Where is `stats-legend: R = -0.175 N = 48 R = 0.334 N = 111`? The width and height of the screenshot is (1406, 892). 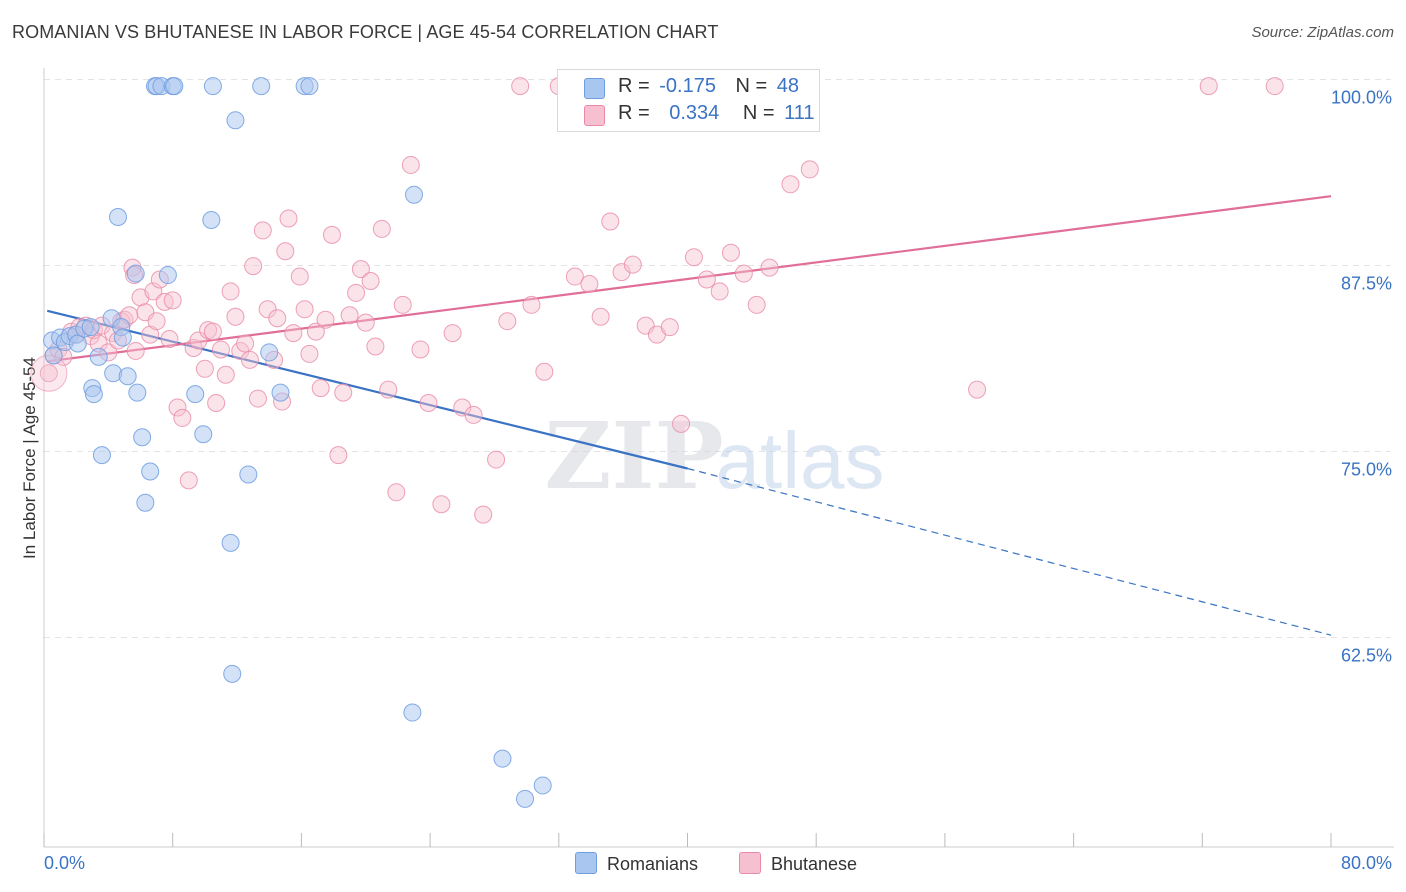 stats-legend: R = -0.175 N = 48 R = 0.334 N = 111 is located at coordinates (688, 100).